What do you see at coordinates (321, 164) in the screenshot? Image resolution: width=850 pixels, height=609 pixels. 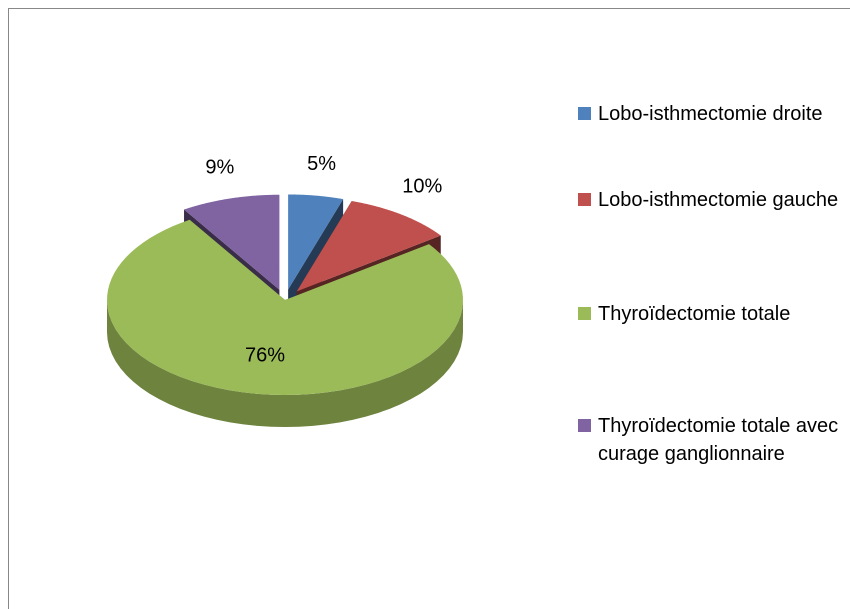 I see `data-label: 5%` at bounding box center [321, 164].